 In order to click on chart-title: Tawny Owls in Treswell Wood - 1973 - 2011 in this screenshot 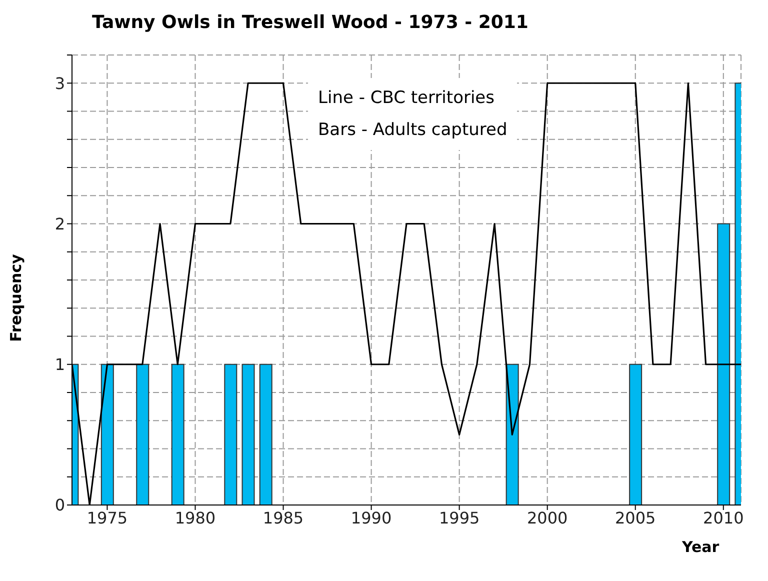, I will do `click(310, 22)`.